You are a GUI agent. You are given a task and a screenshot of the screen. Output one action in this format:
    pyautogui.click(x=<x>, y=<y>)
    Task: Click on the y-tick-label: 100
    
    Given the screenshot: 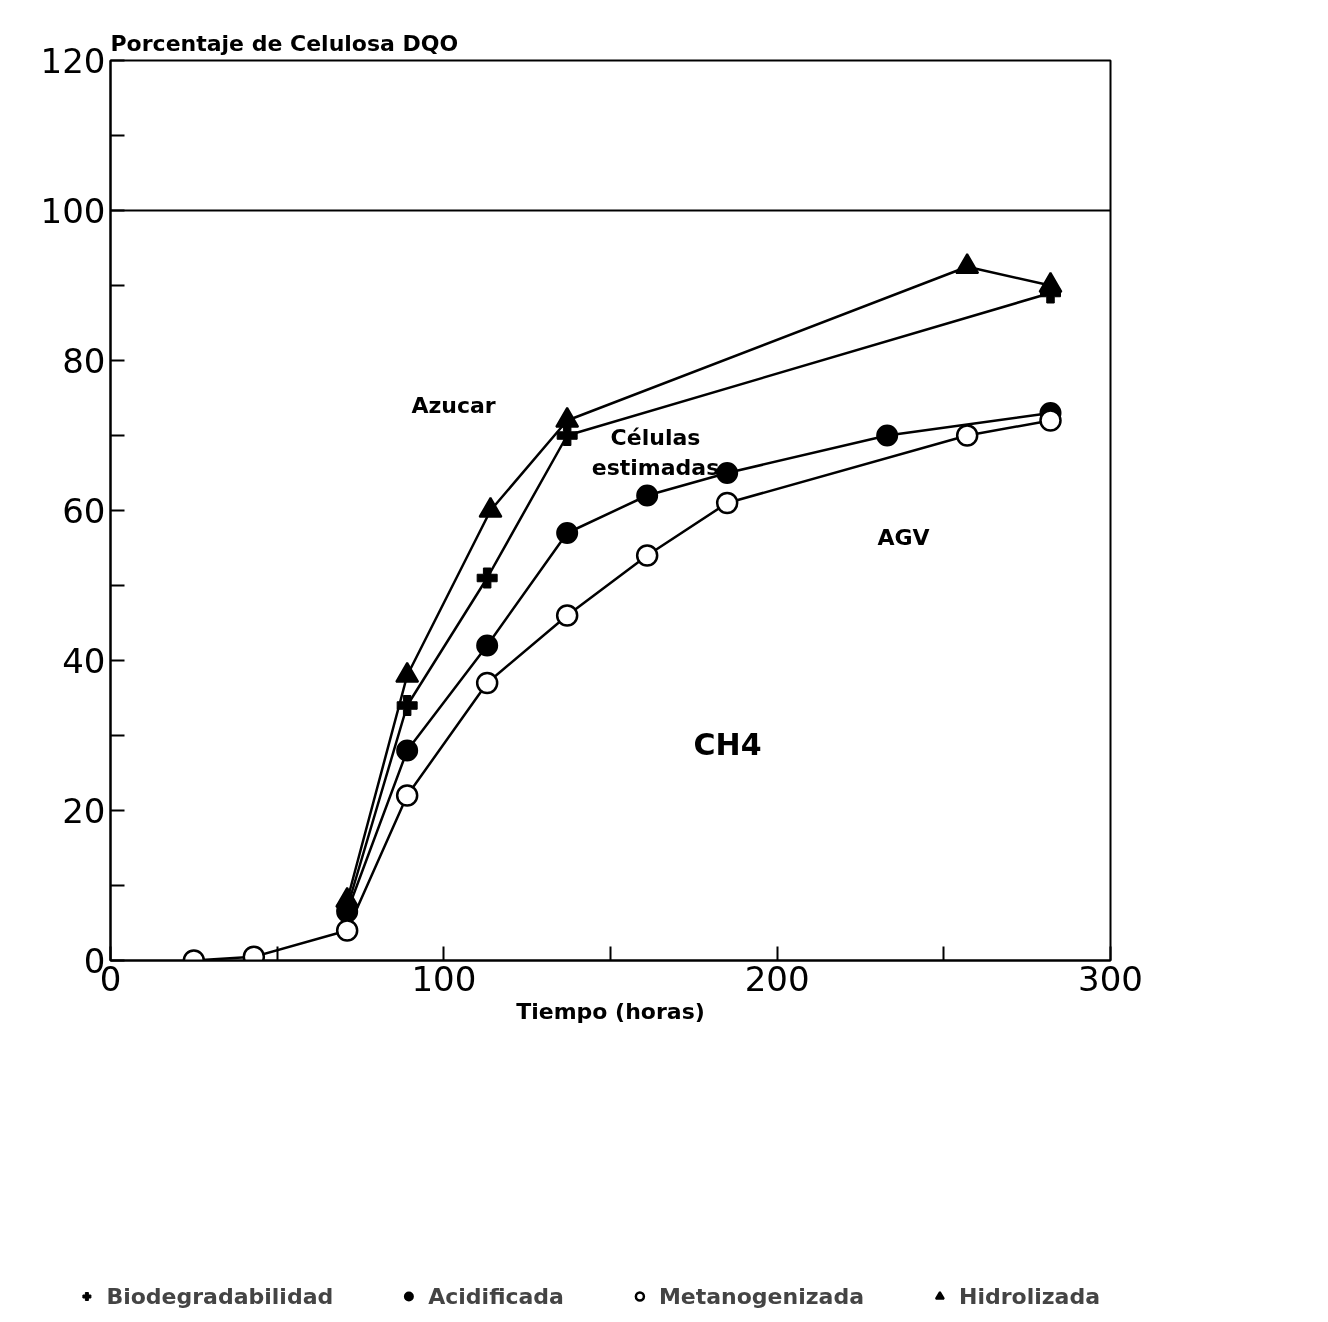 What is the action you would take?
    pyautogui.click(x=73, y=211)
    